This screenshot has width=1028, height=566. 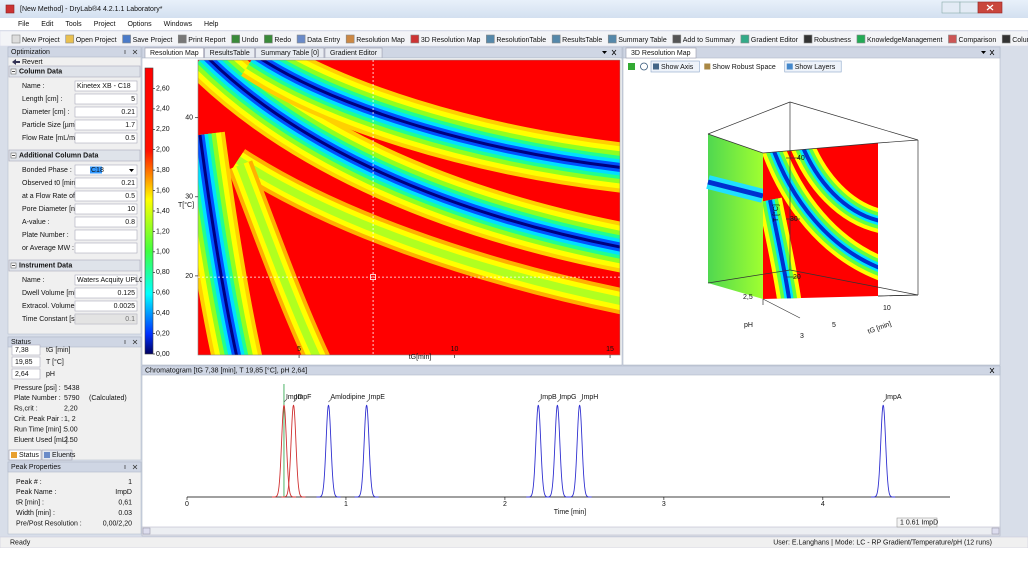 What do you see at coordinates (250, 40) in the screenshot?
I see `toolbar-button: Undo` at bounding box center [250, 40].